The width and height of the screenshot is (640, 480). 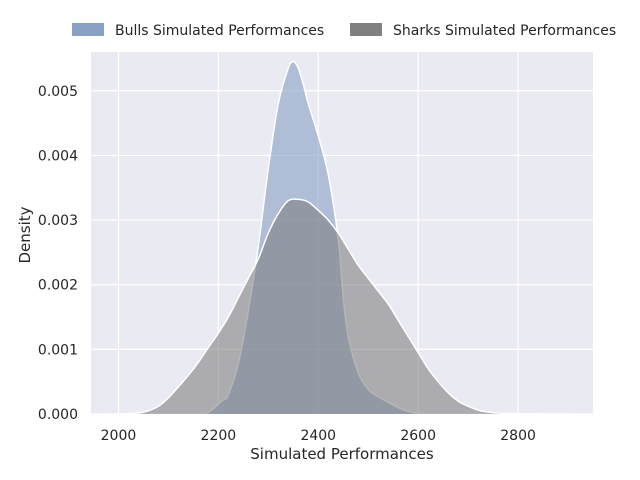 What do you see at coordinates (58, 286) in the screenshot?
I see `y-tick-label: 0.002` at bounding box center [58, 286].